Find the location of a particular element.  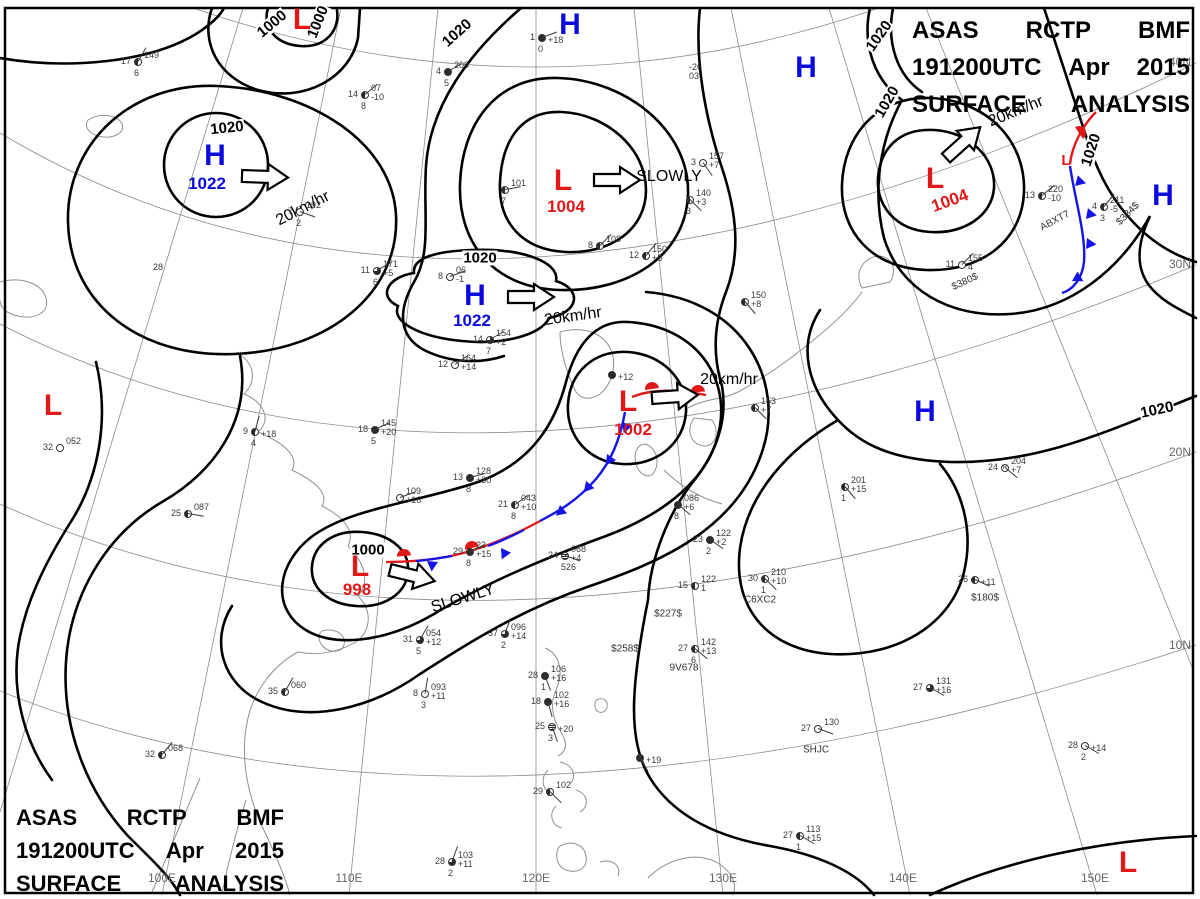

station-value: 30 is located at coordinates (752, 578).